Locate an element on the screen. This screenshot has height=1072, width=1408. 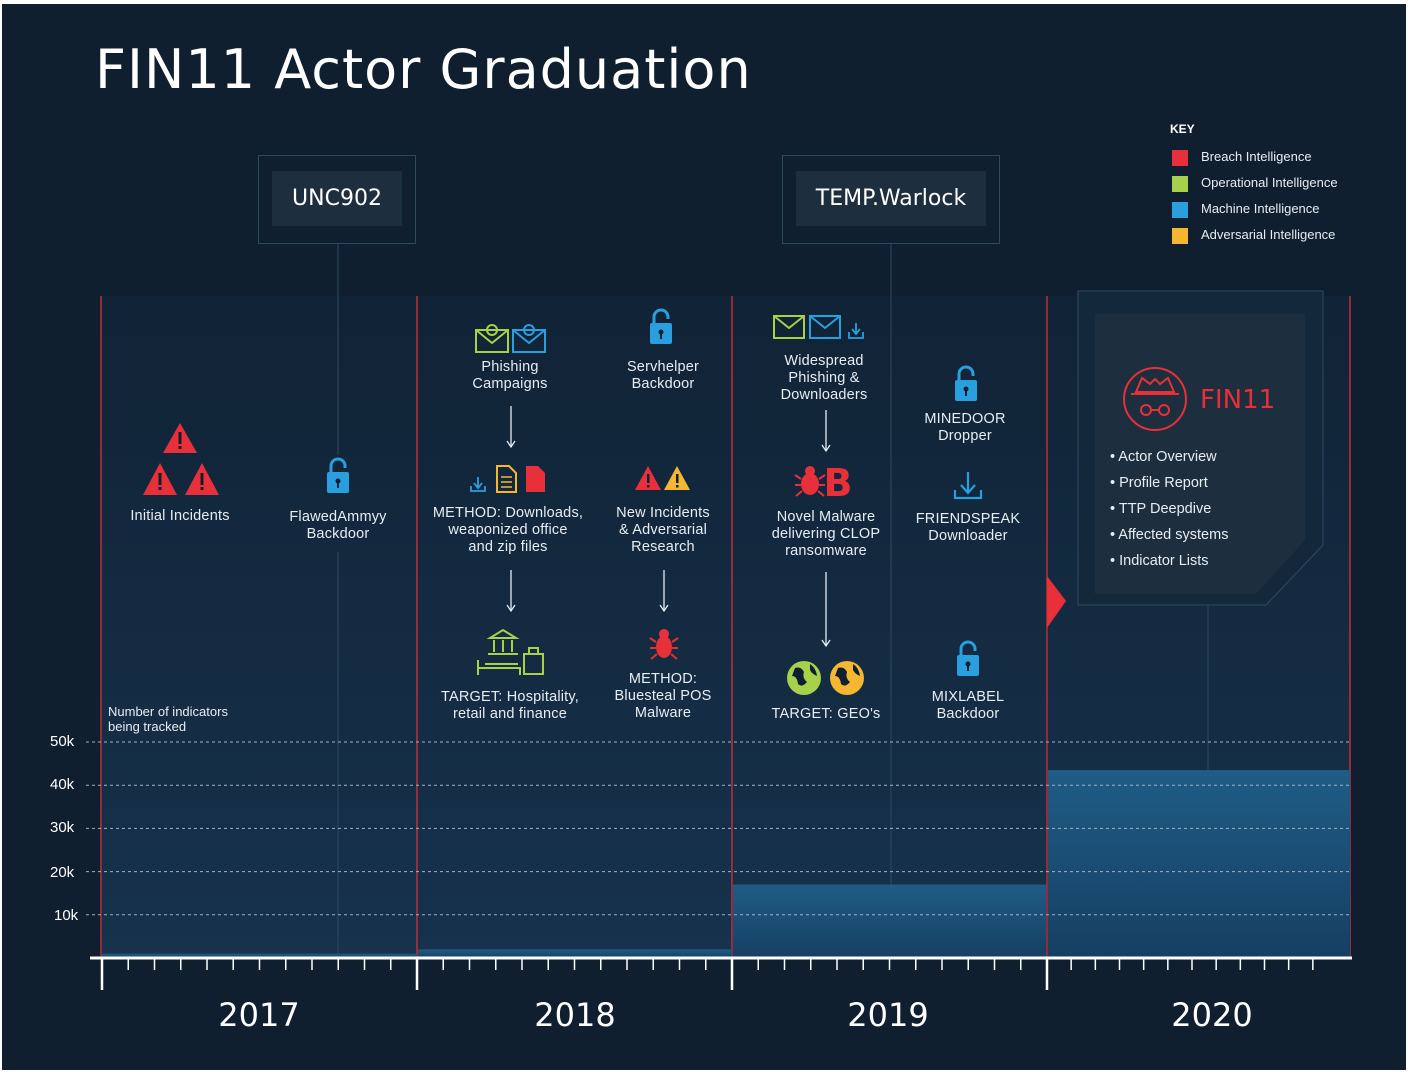
key-title: KEY is located at coordinates (1182, 129).